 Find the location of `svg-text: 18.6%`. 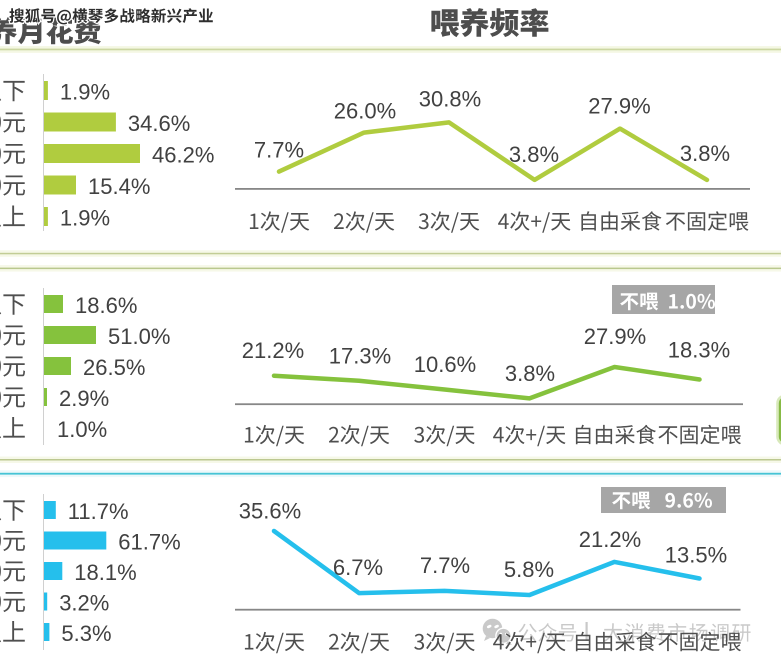

svg-text: 18.6% is located at coordinates (106, 305).